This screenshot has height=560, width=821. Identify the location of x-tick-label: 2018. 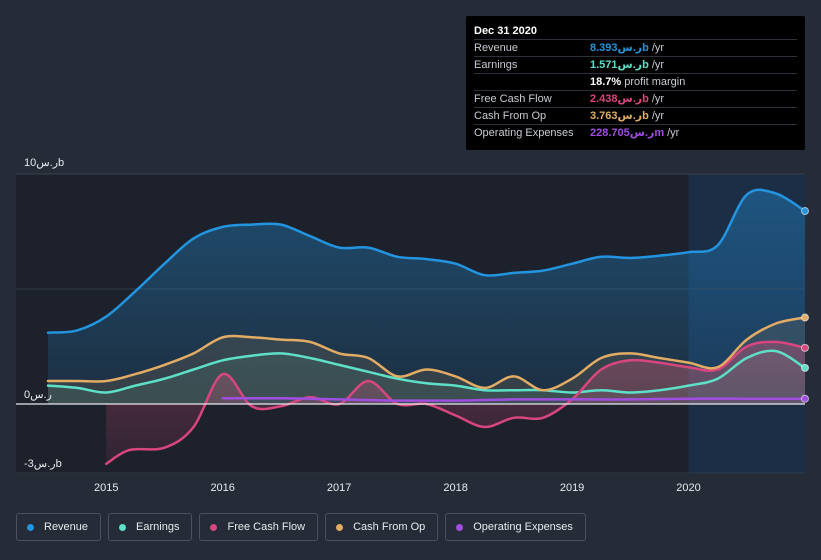
(455, 488).